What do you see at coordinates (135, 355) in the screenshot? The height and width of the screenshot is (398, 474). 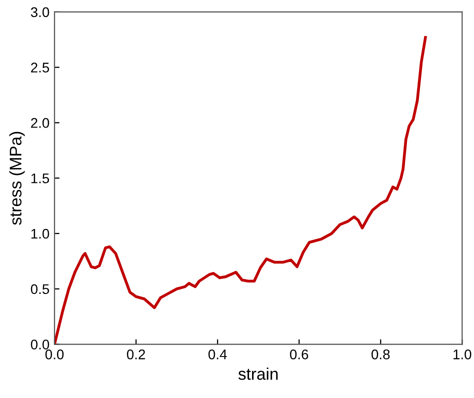 I see `x-tick-label: 0.2` at bounding box center [135, 355].